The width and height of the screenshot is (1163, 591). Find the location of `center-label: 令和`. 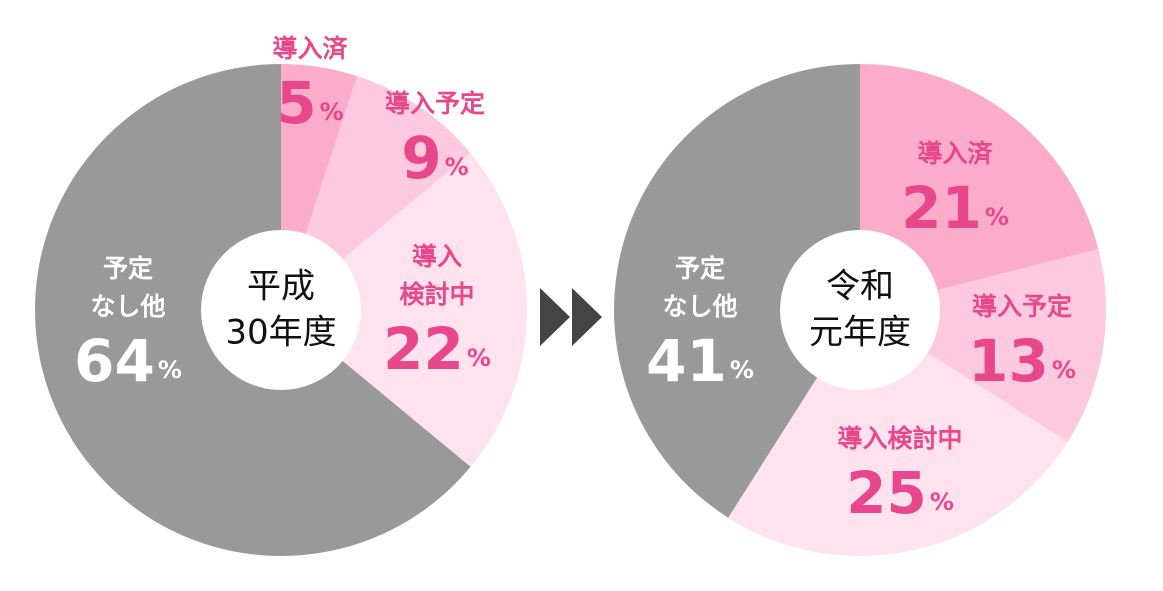

center-label: 令和 is located at coordinates (860, 287).